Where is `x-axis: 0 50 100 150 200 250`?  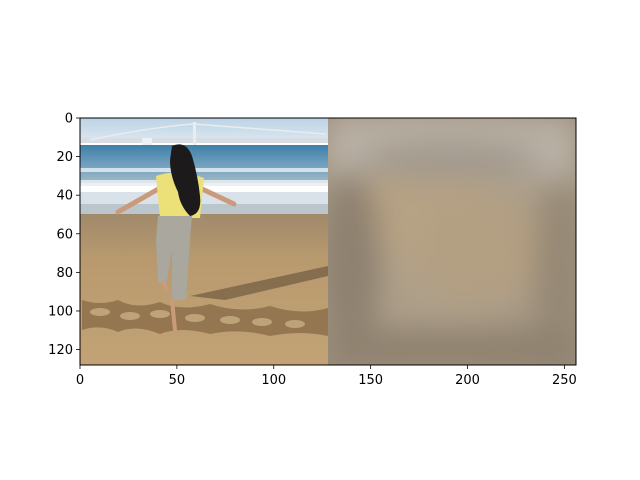 x-axis: 0 50 100 150 200 250 is located at coordinates (326, 376).